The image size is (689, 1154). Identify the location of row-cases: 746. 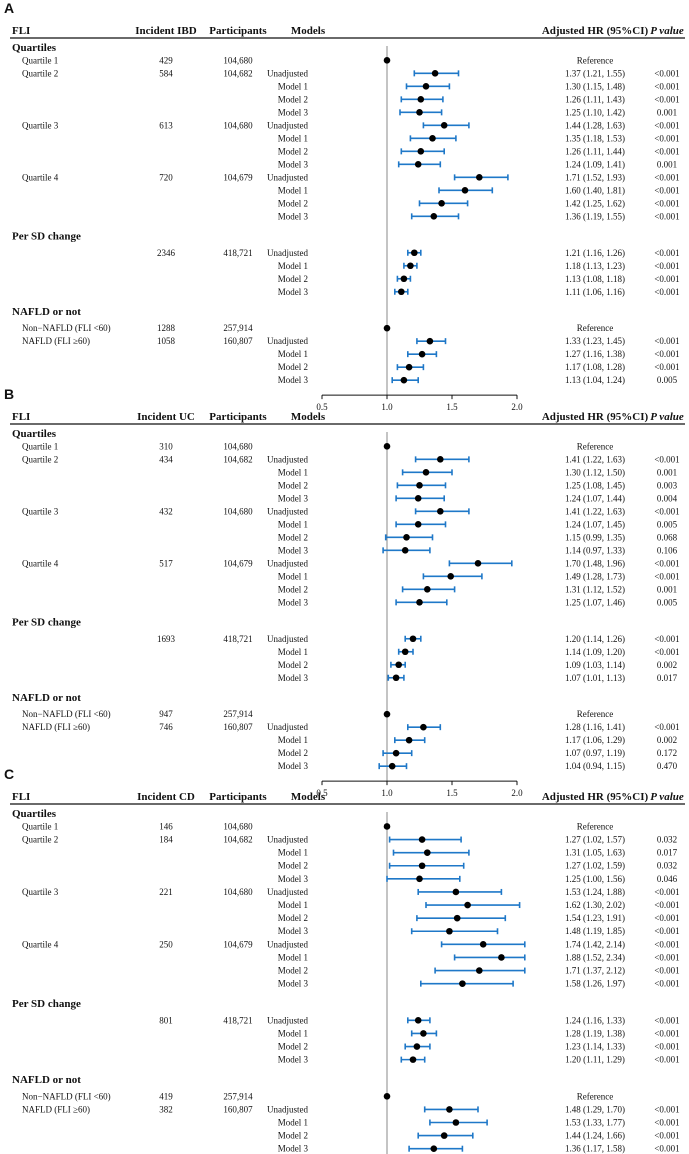
(166, 727).